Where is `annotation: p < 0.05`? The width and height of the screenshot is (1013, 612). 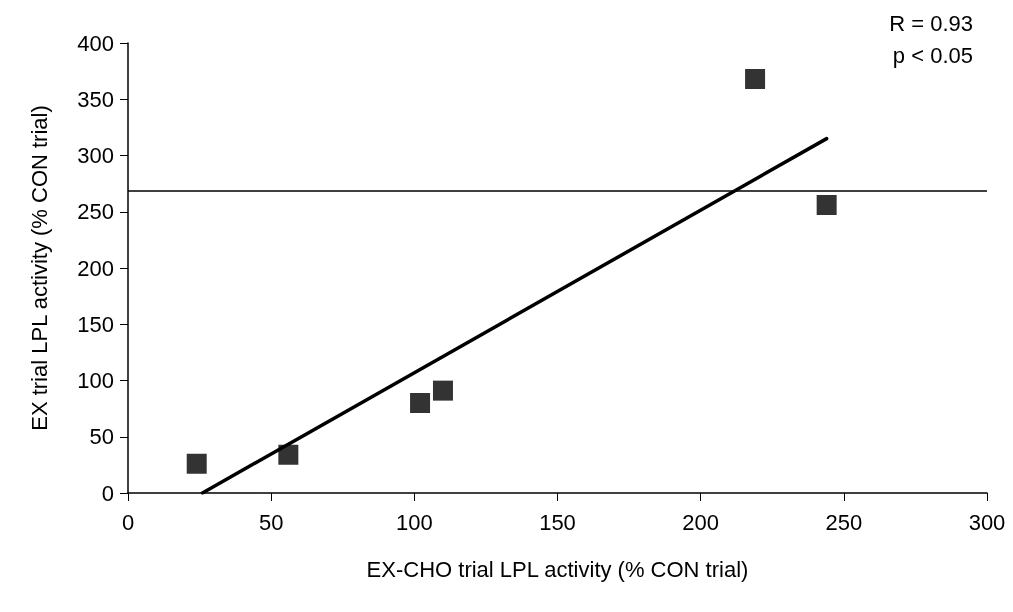 annotation: p < 0.05 is located at coordinates (933, 55).